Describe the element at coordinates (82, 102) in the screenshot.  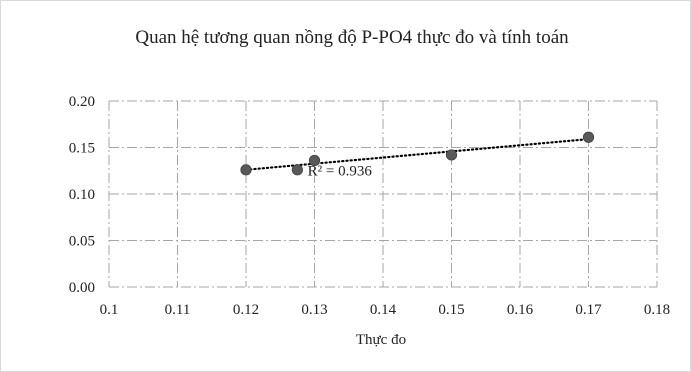
I see `y-tick-label: 0.20` at that location.